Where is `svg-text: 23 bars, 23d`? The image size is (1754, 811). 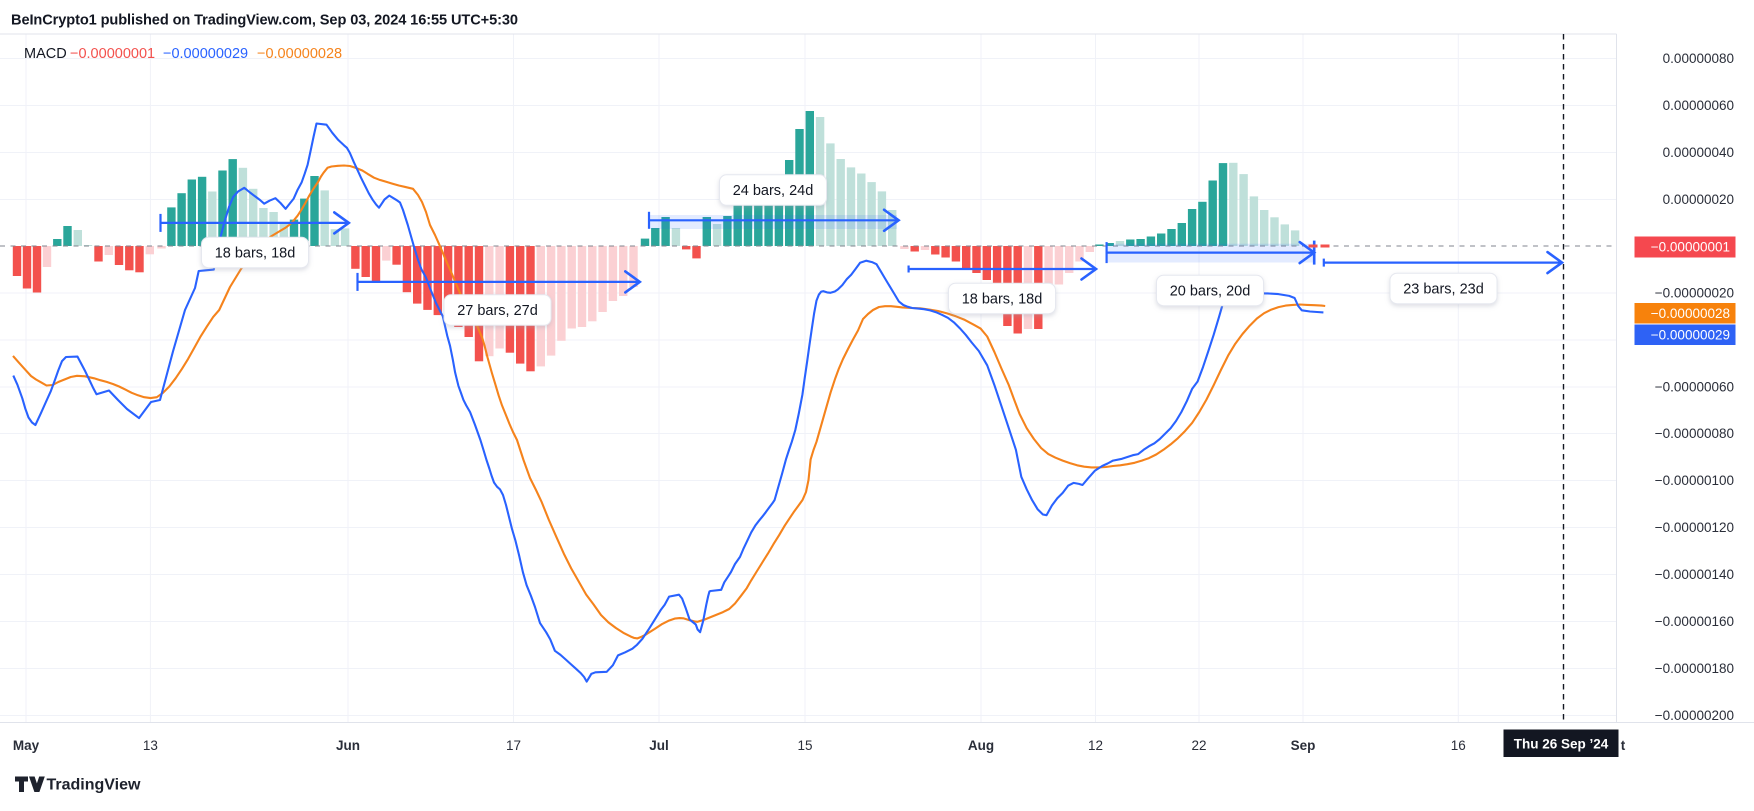
svg-text: 23 bars, 23d is located at coordinates (1443, 290).